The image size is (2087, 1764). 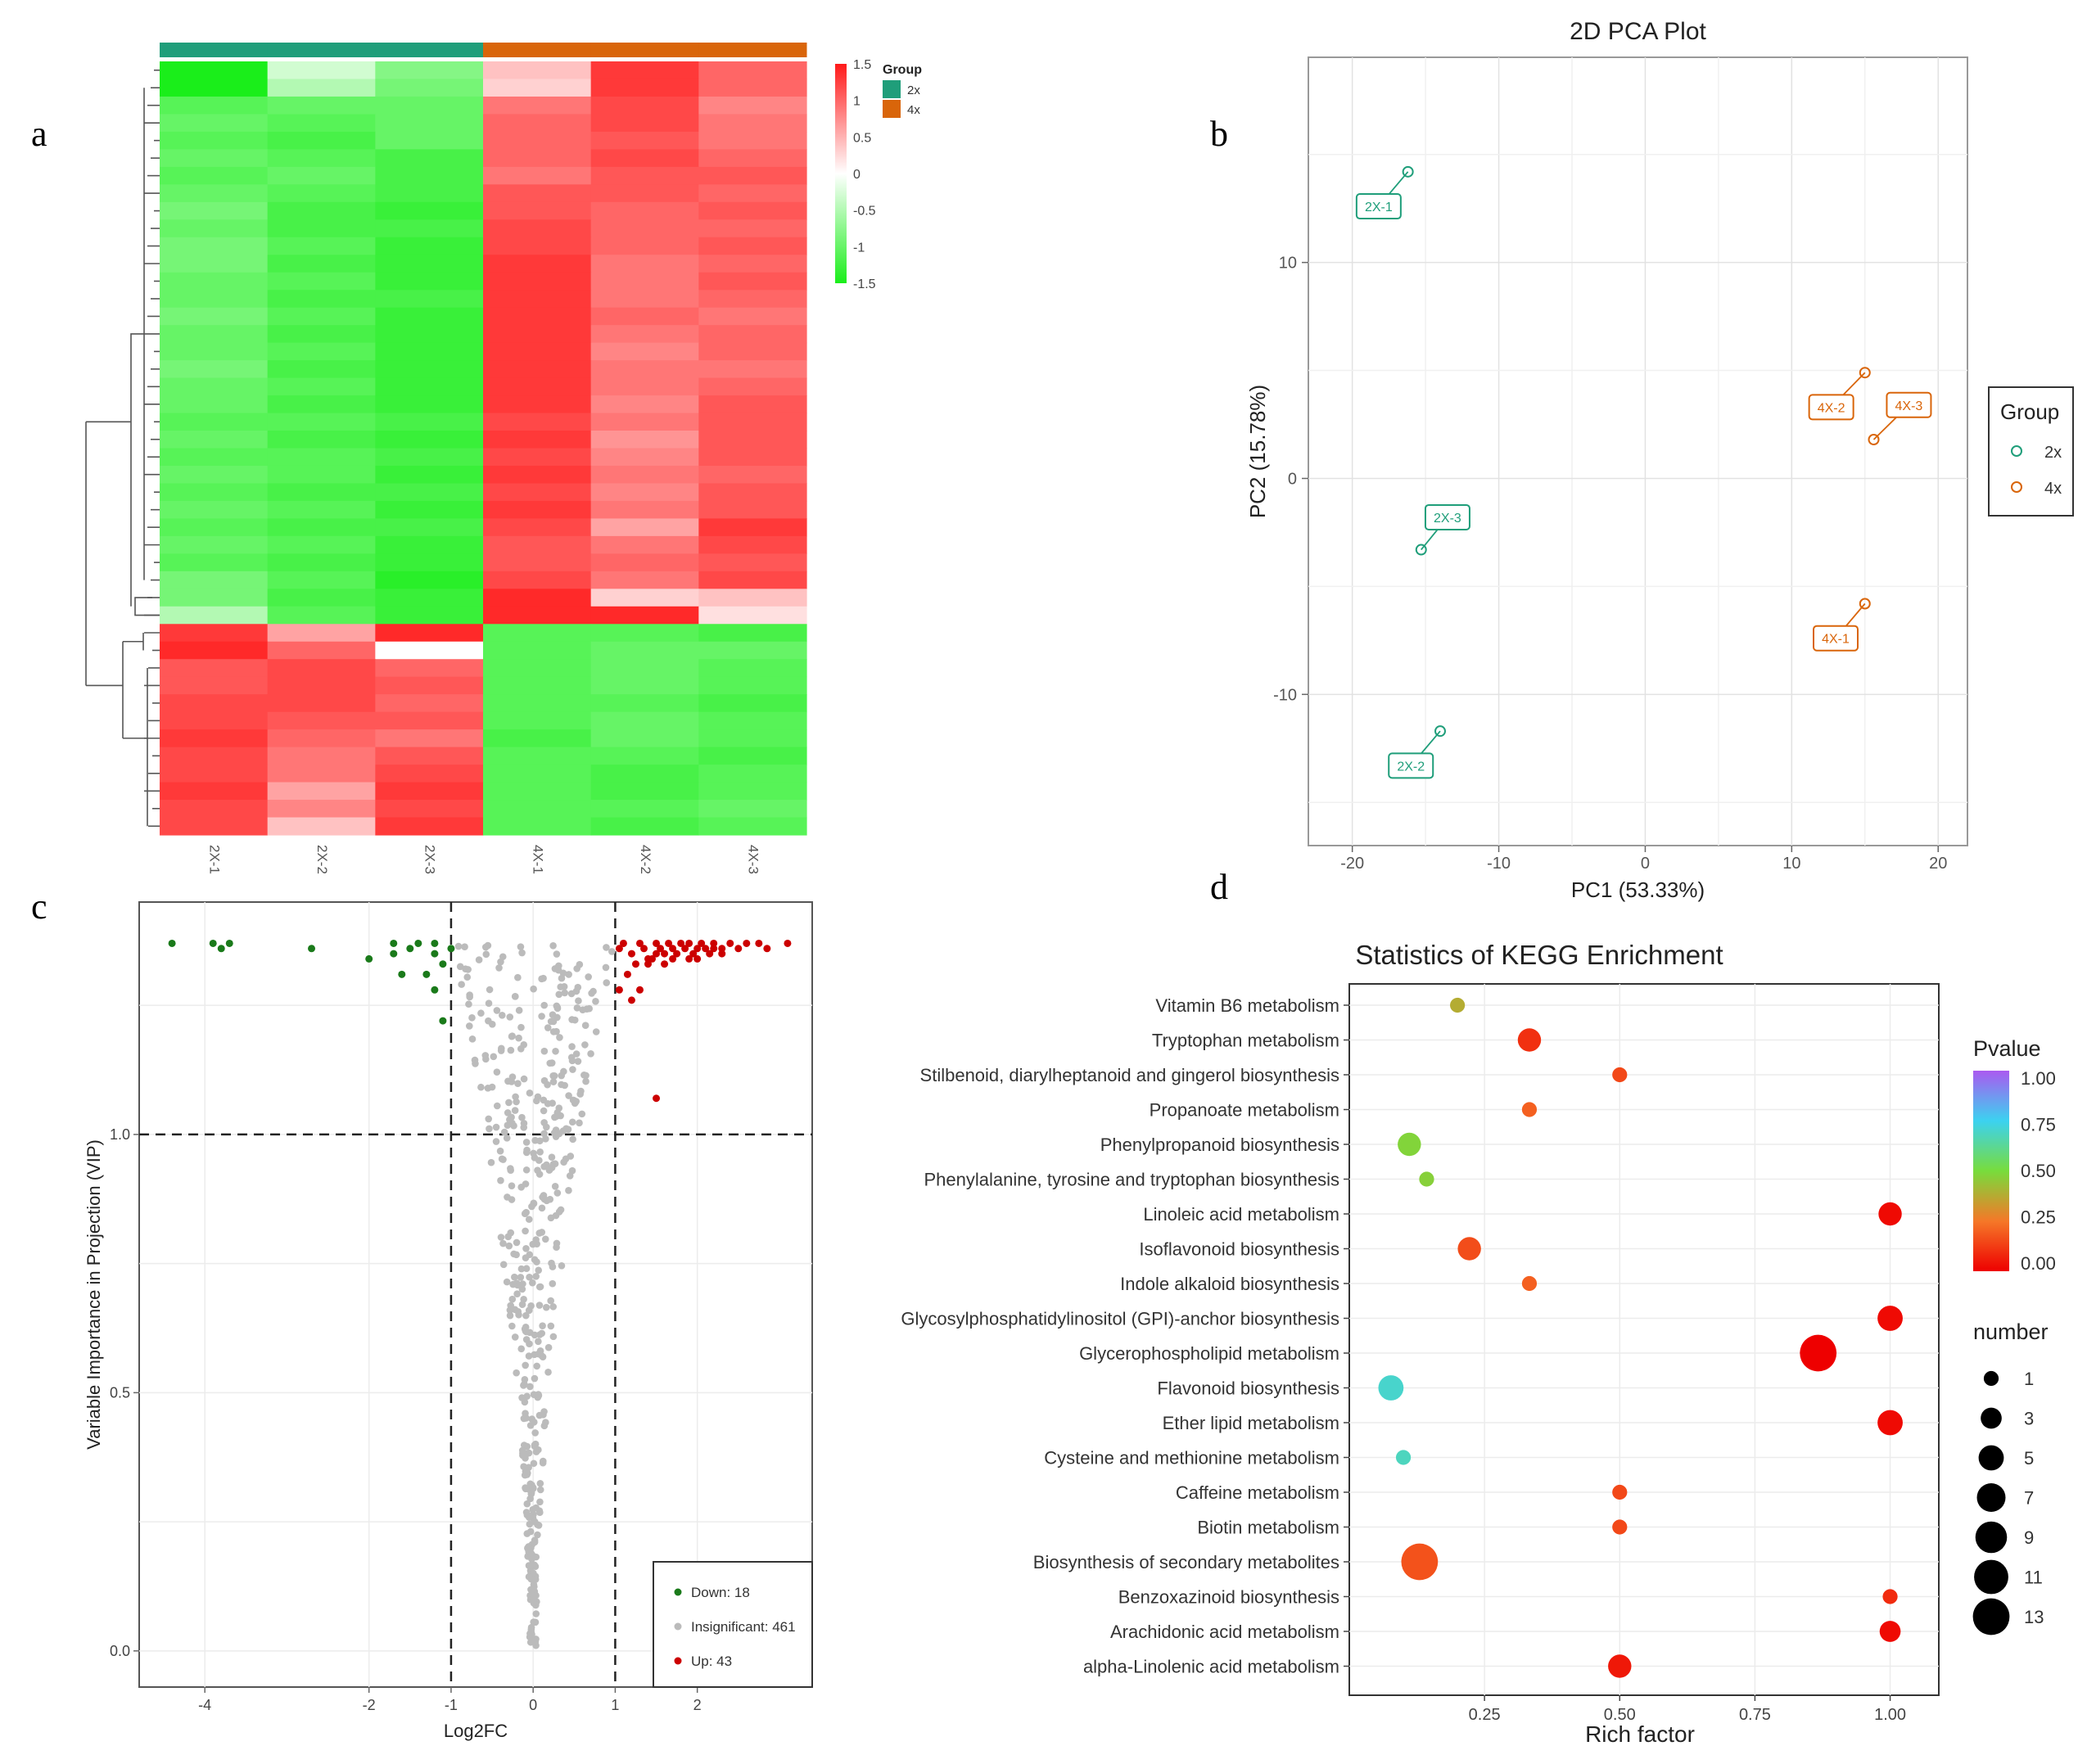 What do you see at coordinates (1285, 695) in the screenshot?
I see `y-tick-label: -10` at bounding box center [1285, 695].